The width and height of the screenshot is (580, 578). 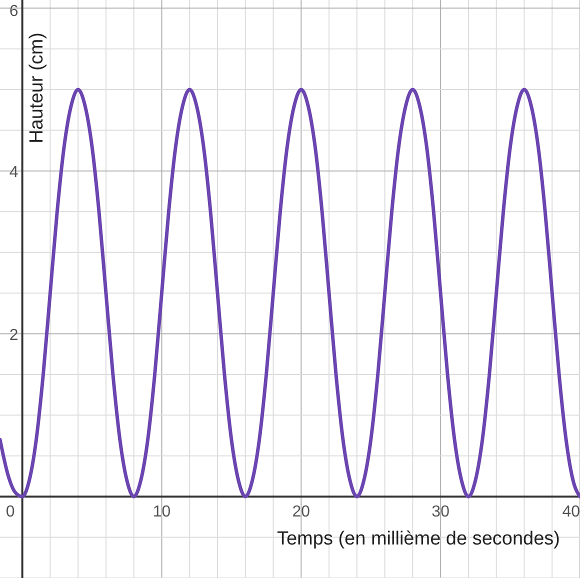 I want to click on x-tick-label: 20, so click(x=301, y=512).